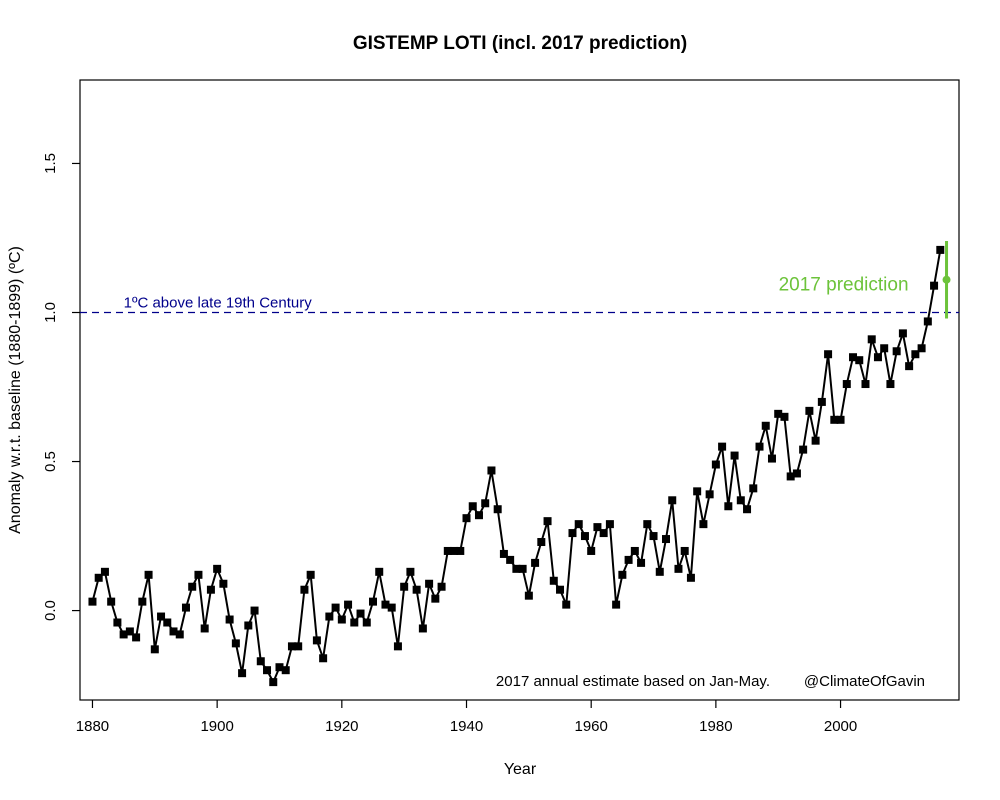  What do you see at coordinates (218, 303) in the screenshot?
I see `reference-line-label: 1ºC above late 19th Century` at bounding box center [218, 303].